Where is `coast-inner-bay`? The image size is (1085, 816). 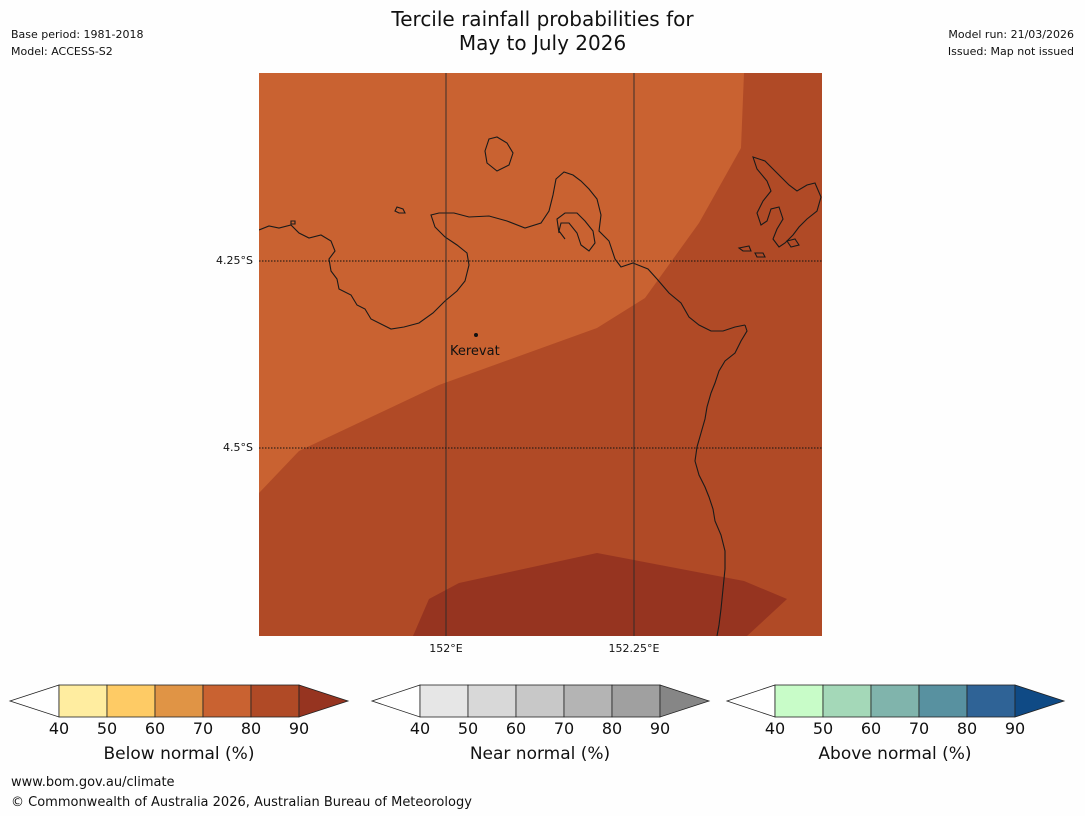 coast-inner-bay is located at coordinates (576, 232).